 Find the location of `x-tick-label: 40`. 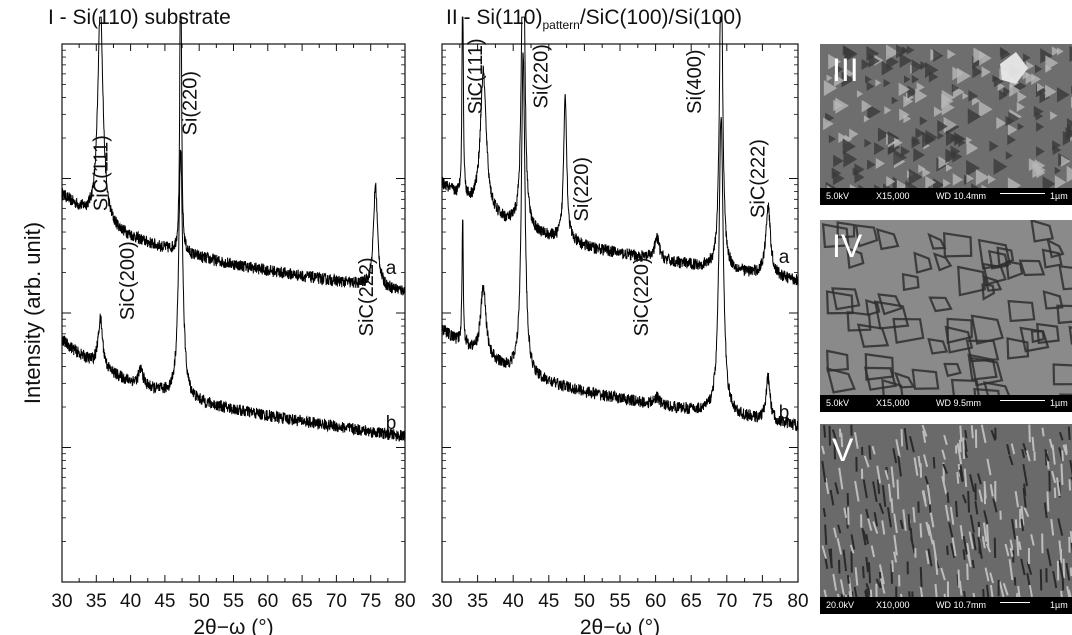

x-tick-label: 40 is located at coordinates (513, 601).